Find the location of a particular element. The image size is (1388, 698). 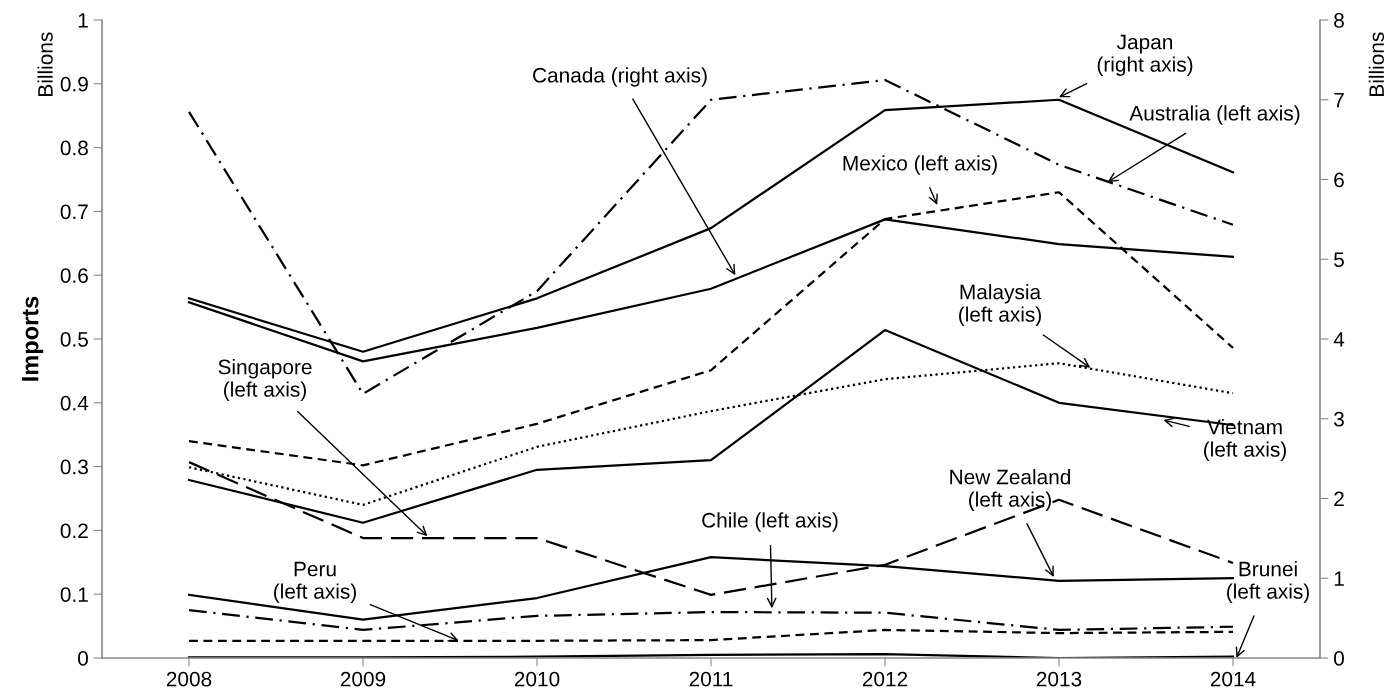

annotation: Peru (left axis) is located at coordinates (315, 582).